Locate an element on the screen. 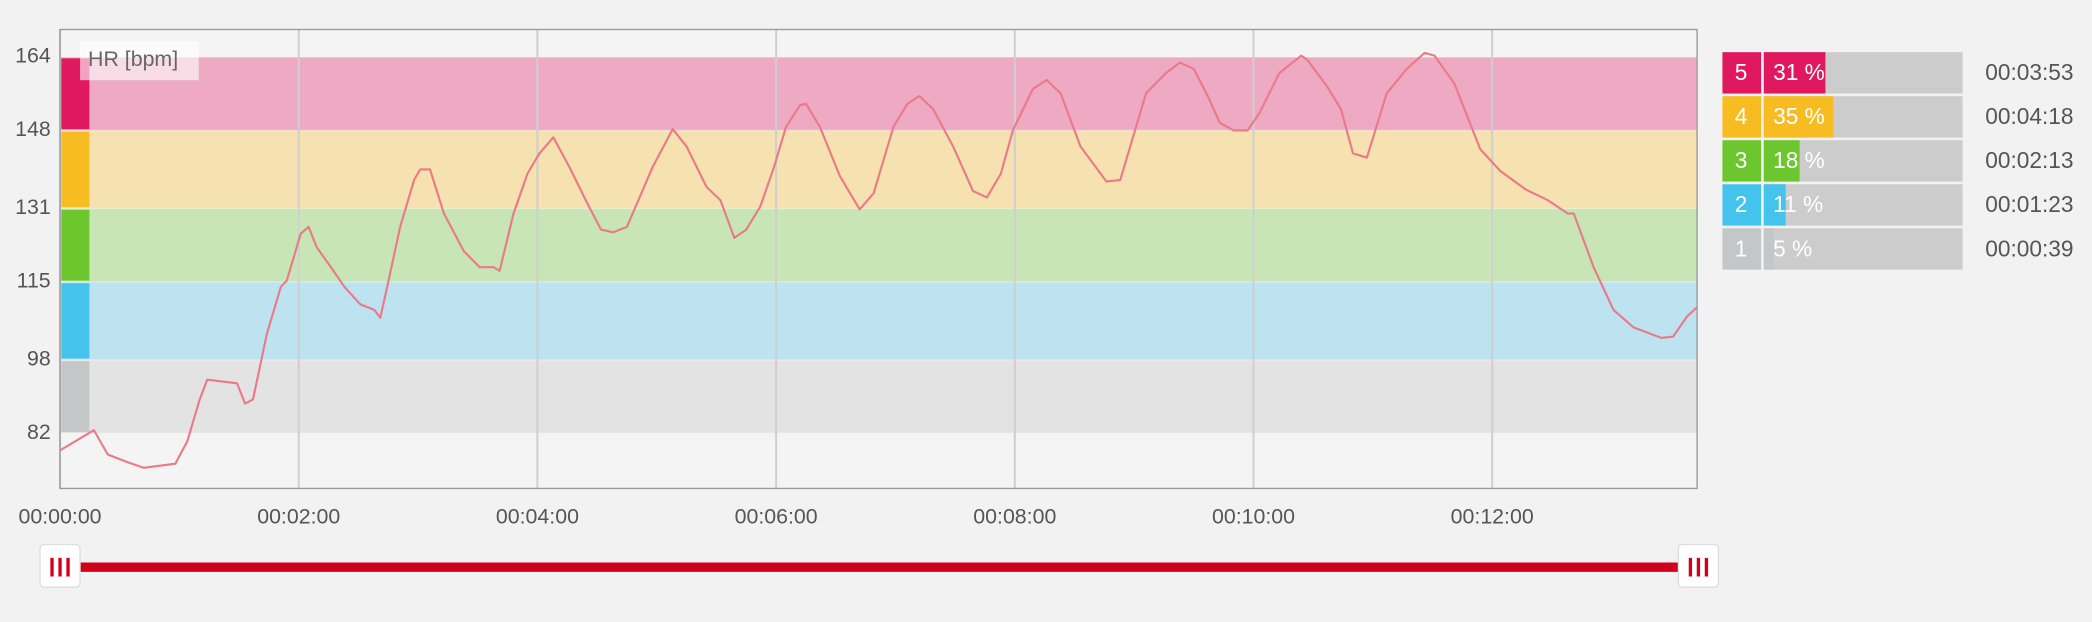 Image resolution: width=2092 pixels, height=622 pixels. zone-number: 3 is located at coordinates (1741, 160).